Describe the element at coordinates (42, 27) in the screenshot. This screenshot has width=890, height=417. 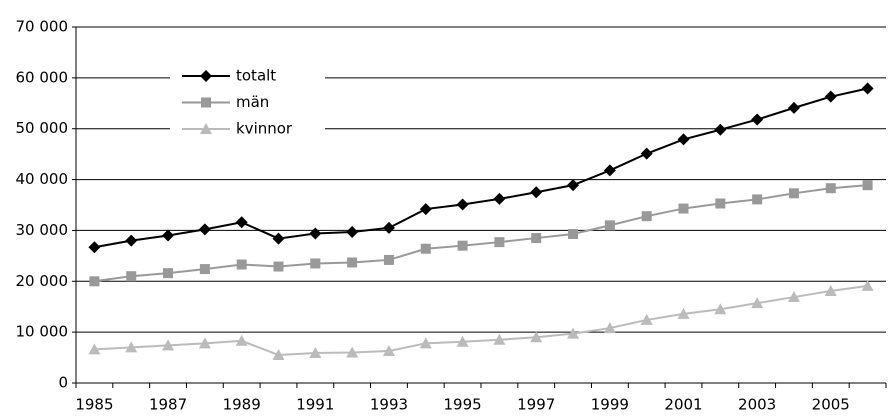
I see `y-tick-label: 70 000` at that location.